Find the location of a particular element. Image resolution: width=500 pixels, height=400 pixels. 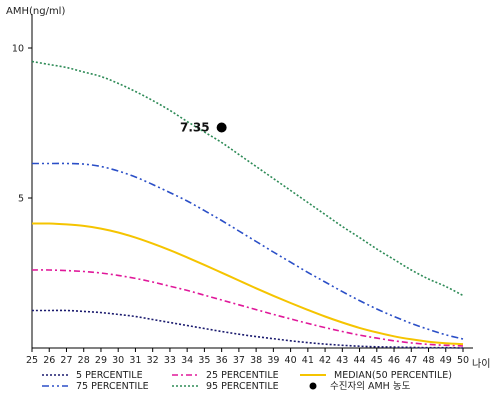

x-tick-label: 43 is located at coordinates (342, 360).